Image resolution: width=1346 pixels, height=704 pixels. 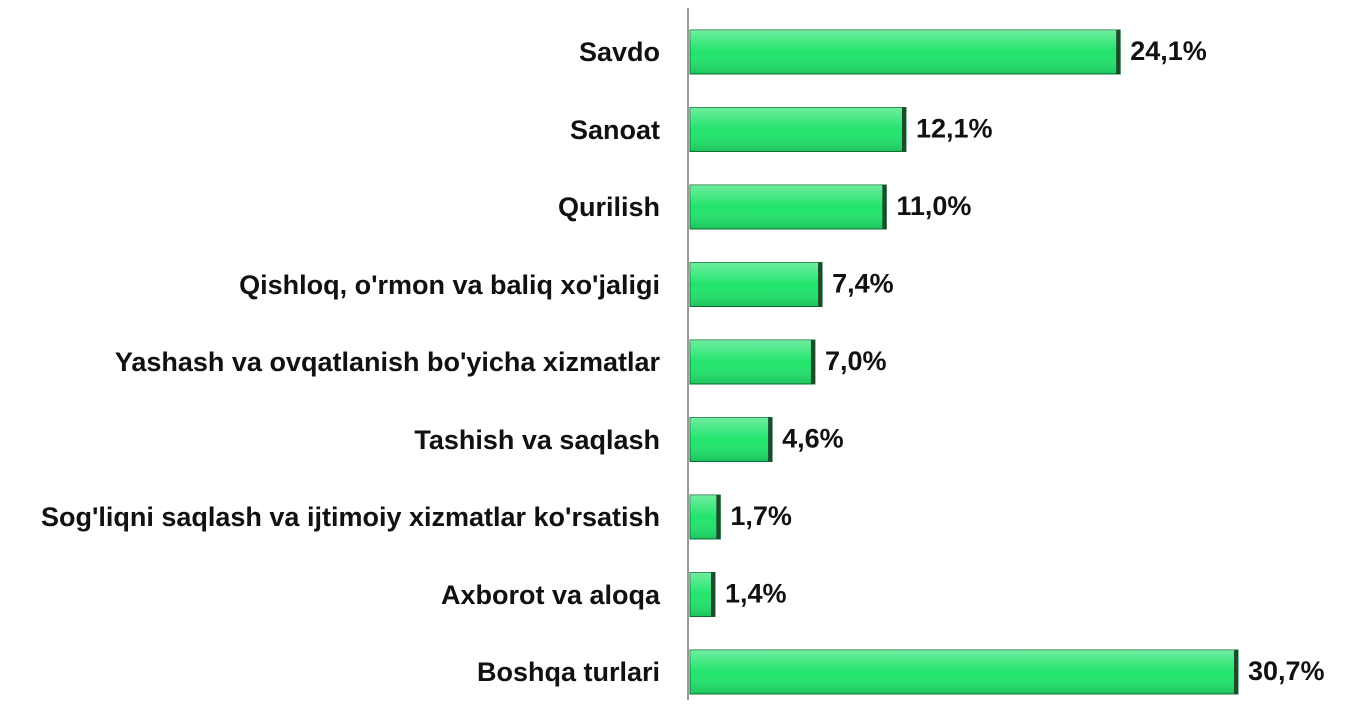 What do you see at coordinates (756, 594) in the screenshot?
I see `value-label: 1,4%` at bounding box center [756, 594].